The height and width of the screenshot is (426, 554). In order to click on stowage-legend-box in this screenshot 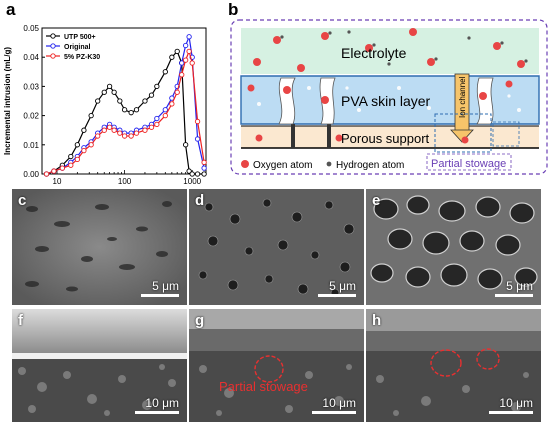, I will do `click(469, 162)`.